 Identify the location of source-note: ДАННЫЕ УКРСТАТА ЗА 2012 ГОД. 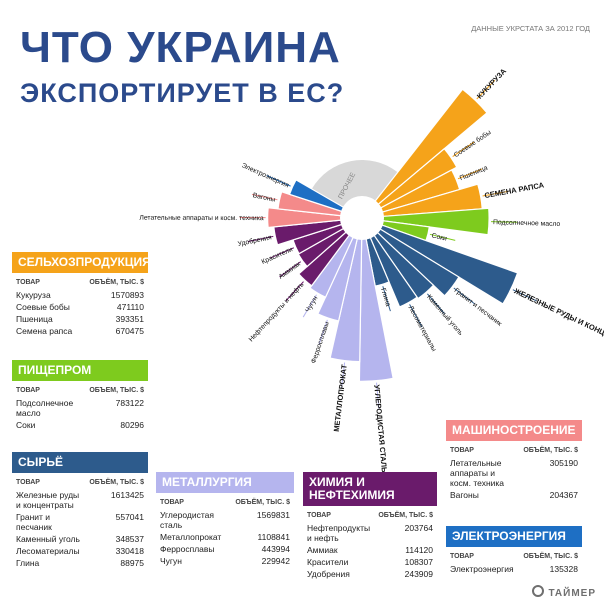
(530, 28).